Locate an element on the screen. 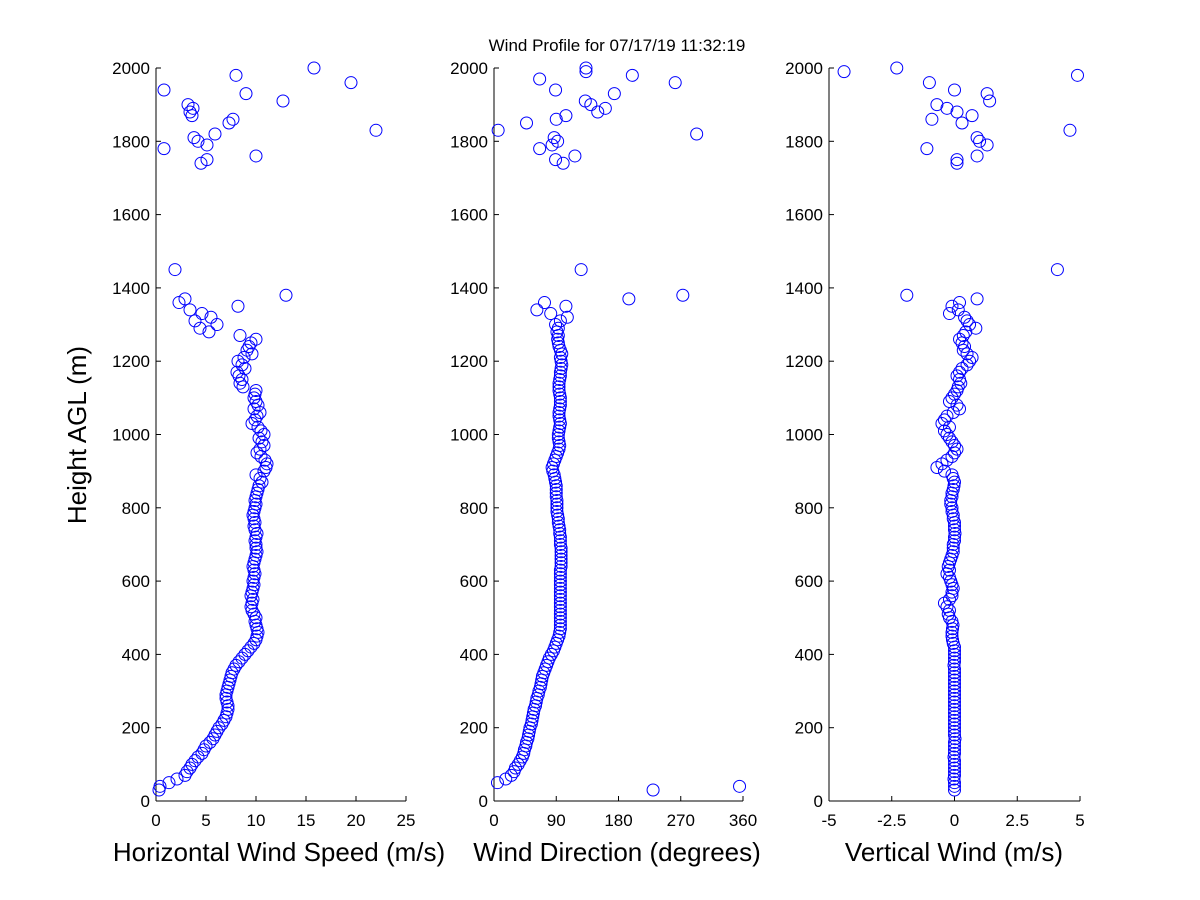  wind-direction-y-tick-label: 600 is located at coordinates (474, 581).